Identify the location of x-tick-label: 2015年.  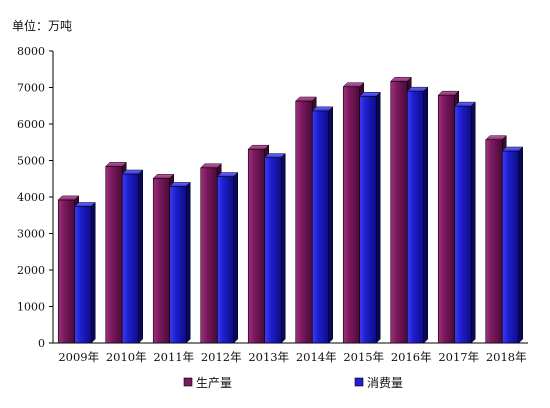
(363, 357).